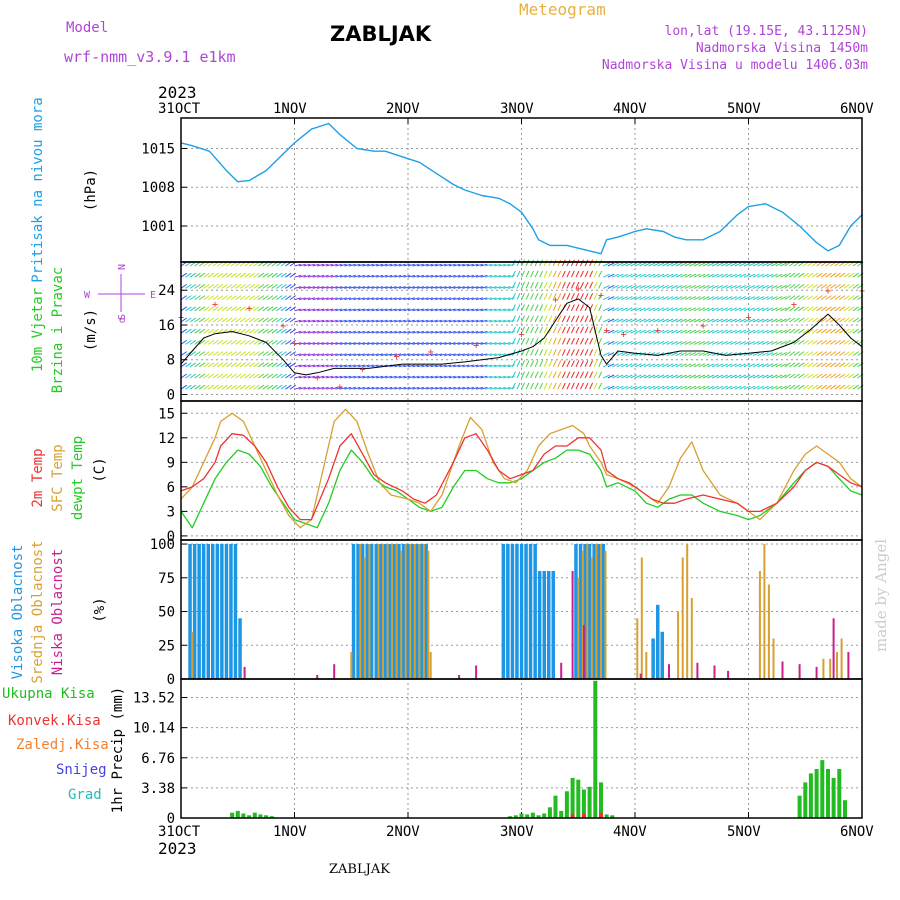  I want to click on cloud-high-bar, so click(549, 625).